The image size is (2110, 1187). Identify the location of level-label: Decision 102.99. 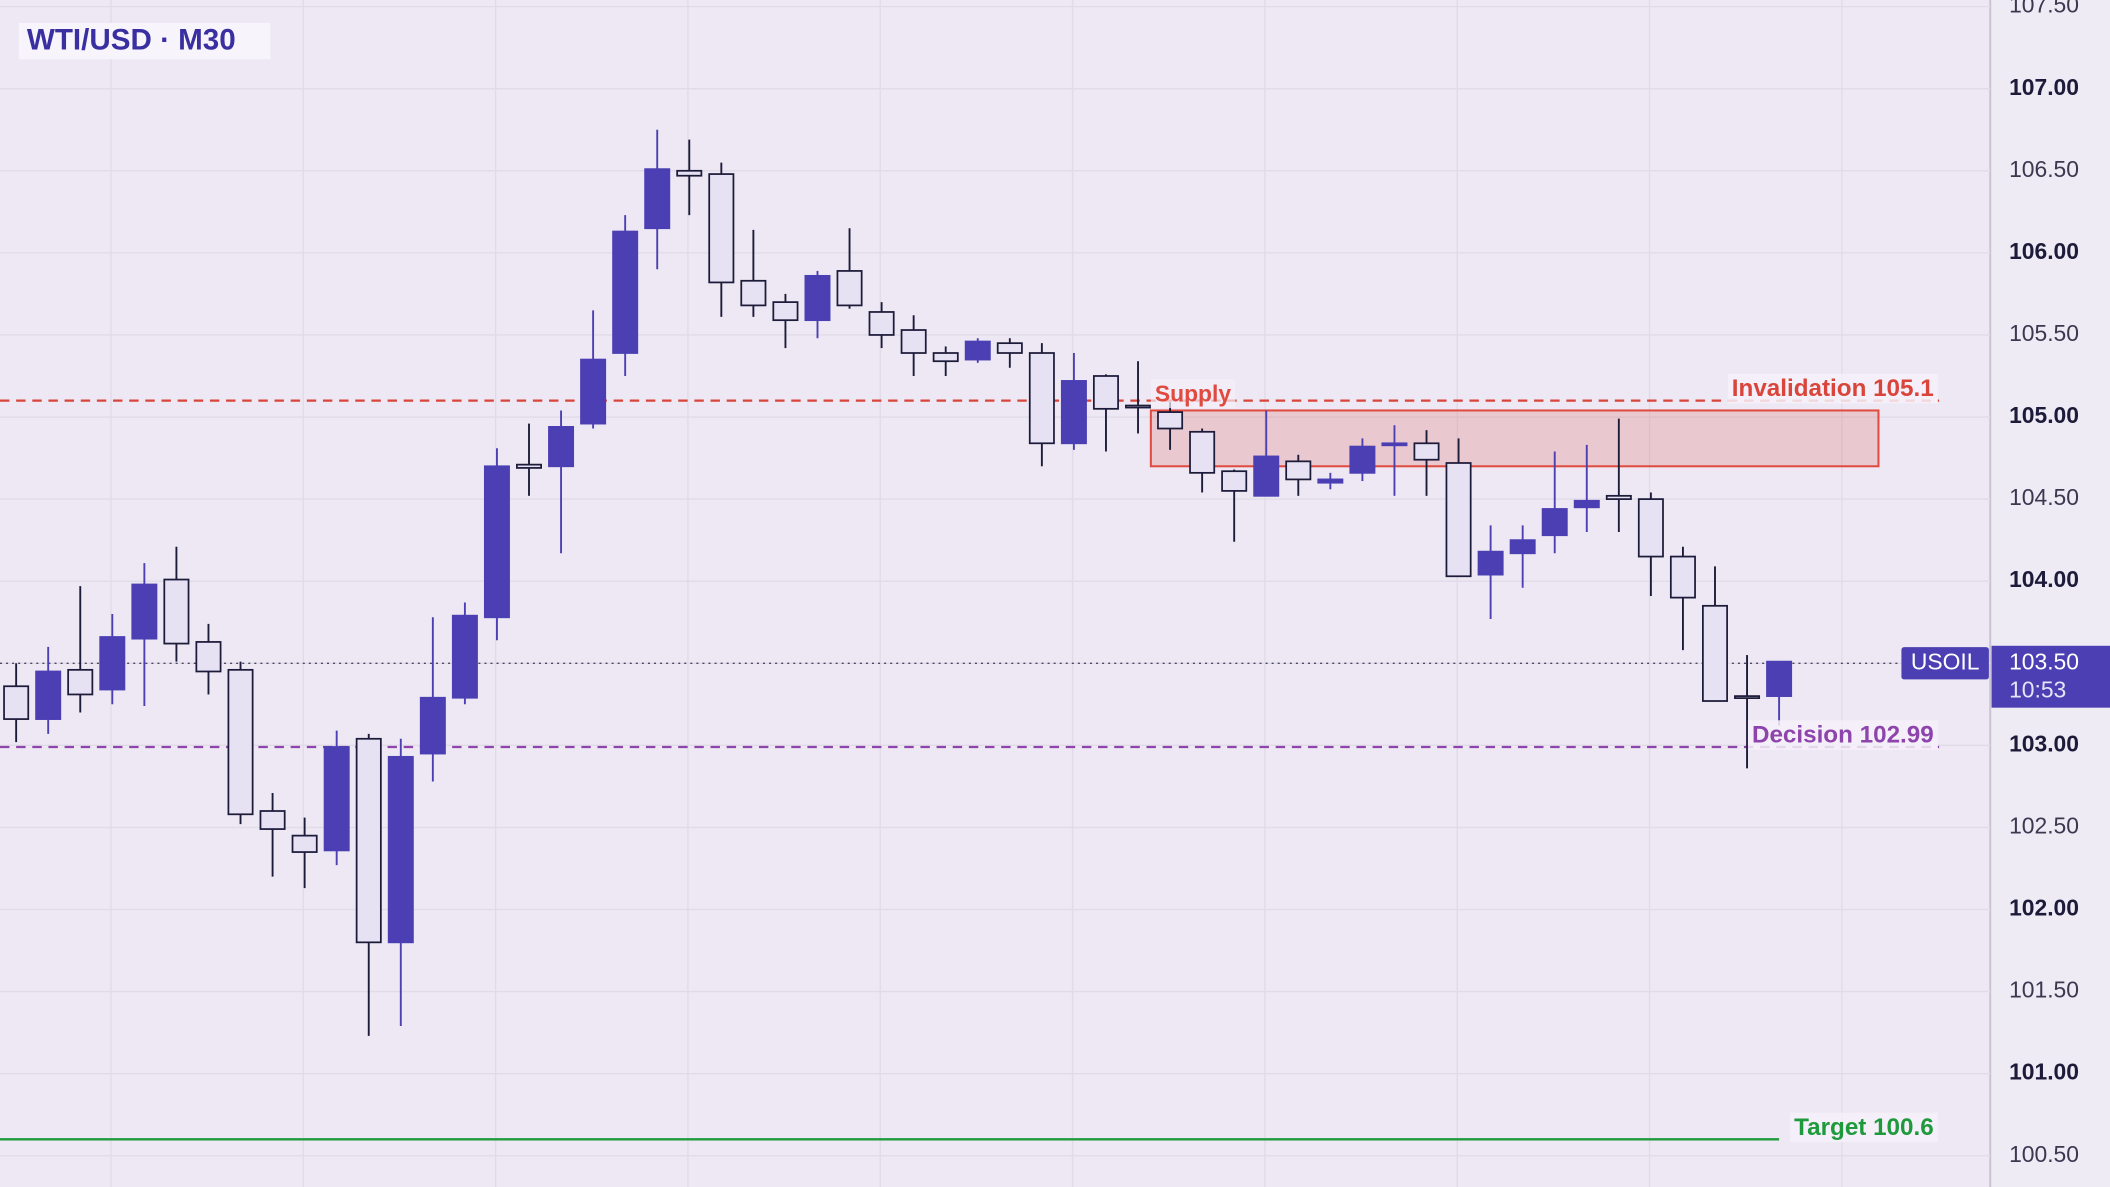
(1843, 735).